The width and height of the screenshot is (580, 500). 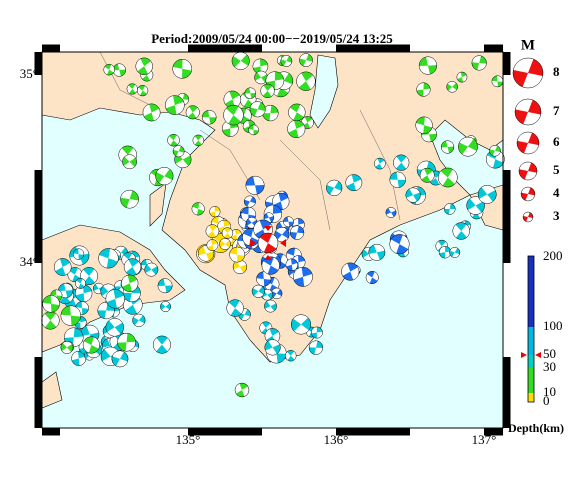 I want to click on depth-label: 100, so click(x=553, y=325).